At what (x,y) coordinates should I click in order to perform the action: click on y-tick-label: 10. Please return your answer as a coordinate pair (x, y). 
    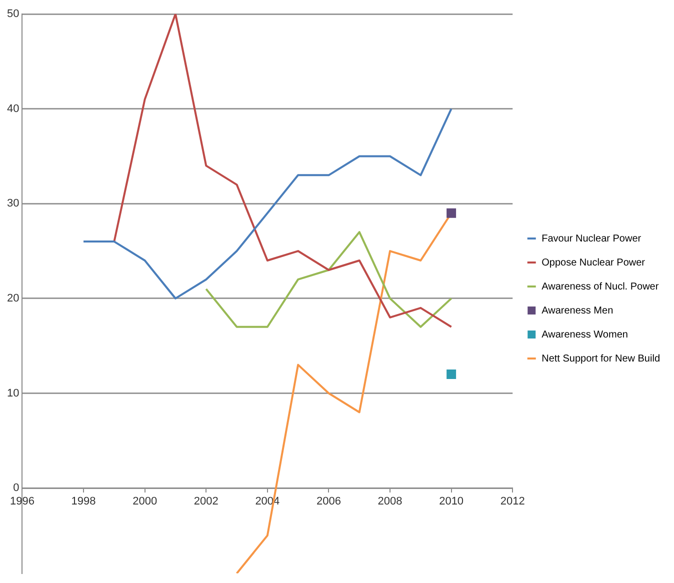
    Looking at the image, I should click on (13, 393).